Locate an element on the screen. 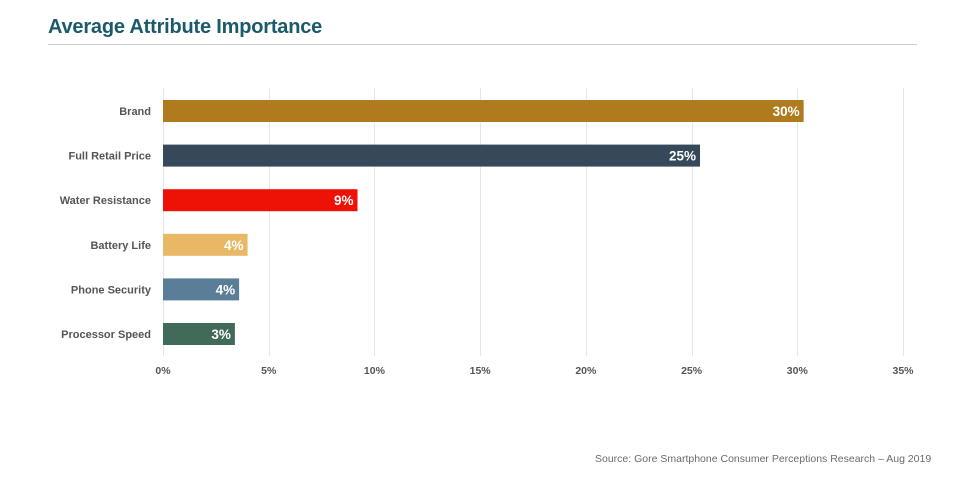  category-label: Processor Speed is located at coordinates (106, 335).